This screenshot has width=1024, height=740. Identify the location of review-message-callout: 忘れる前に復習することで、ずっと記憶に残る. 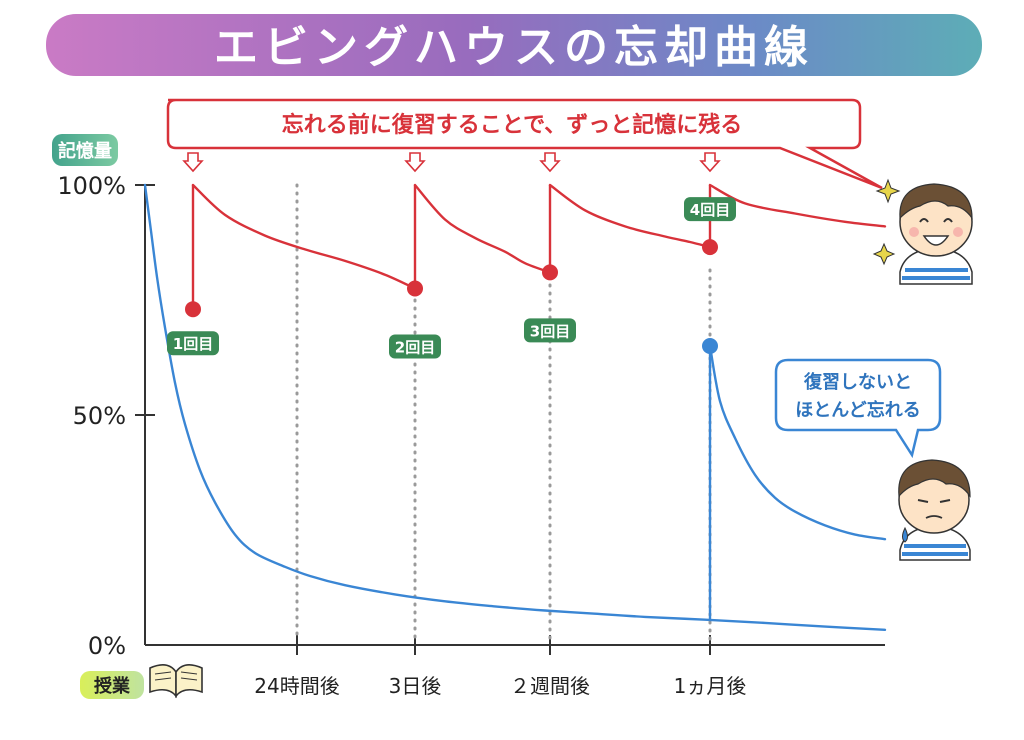
(524, 144).